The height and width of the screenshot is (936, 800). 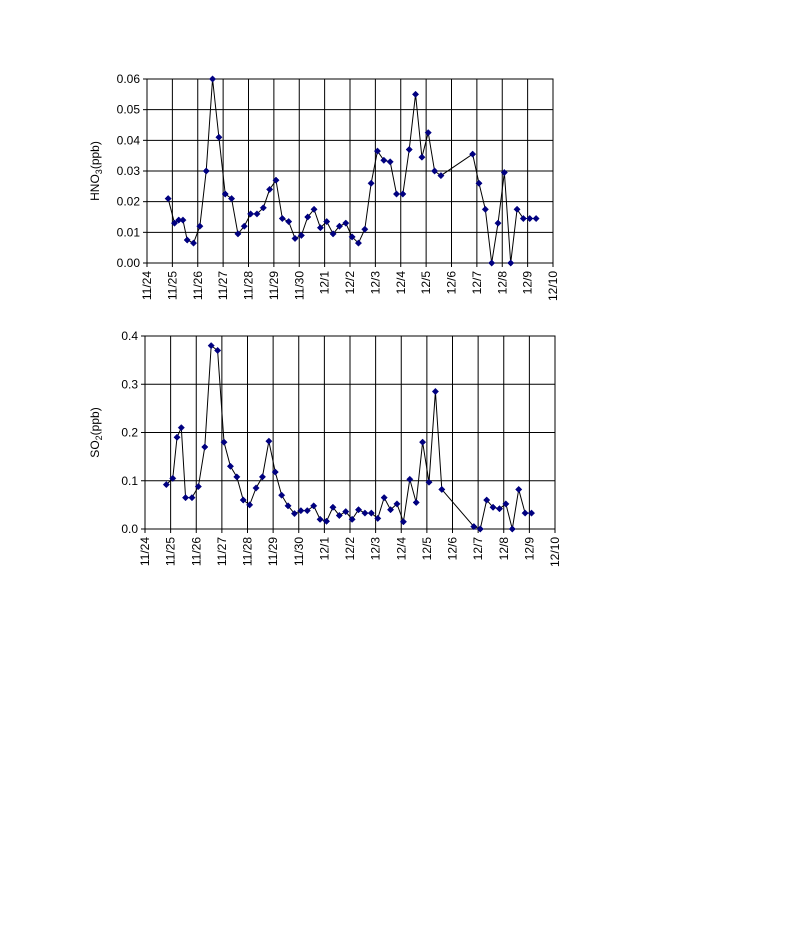 What do you see at coordinates (129, 481) in the screenshot?
I see `y-tick-label: 0.1` at bounding box center [129, 481].